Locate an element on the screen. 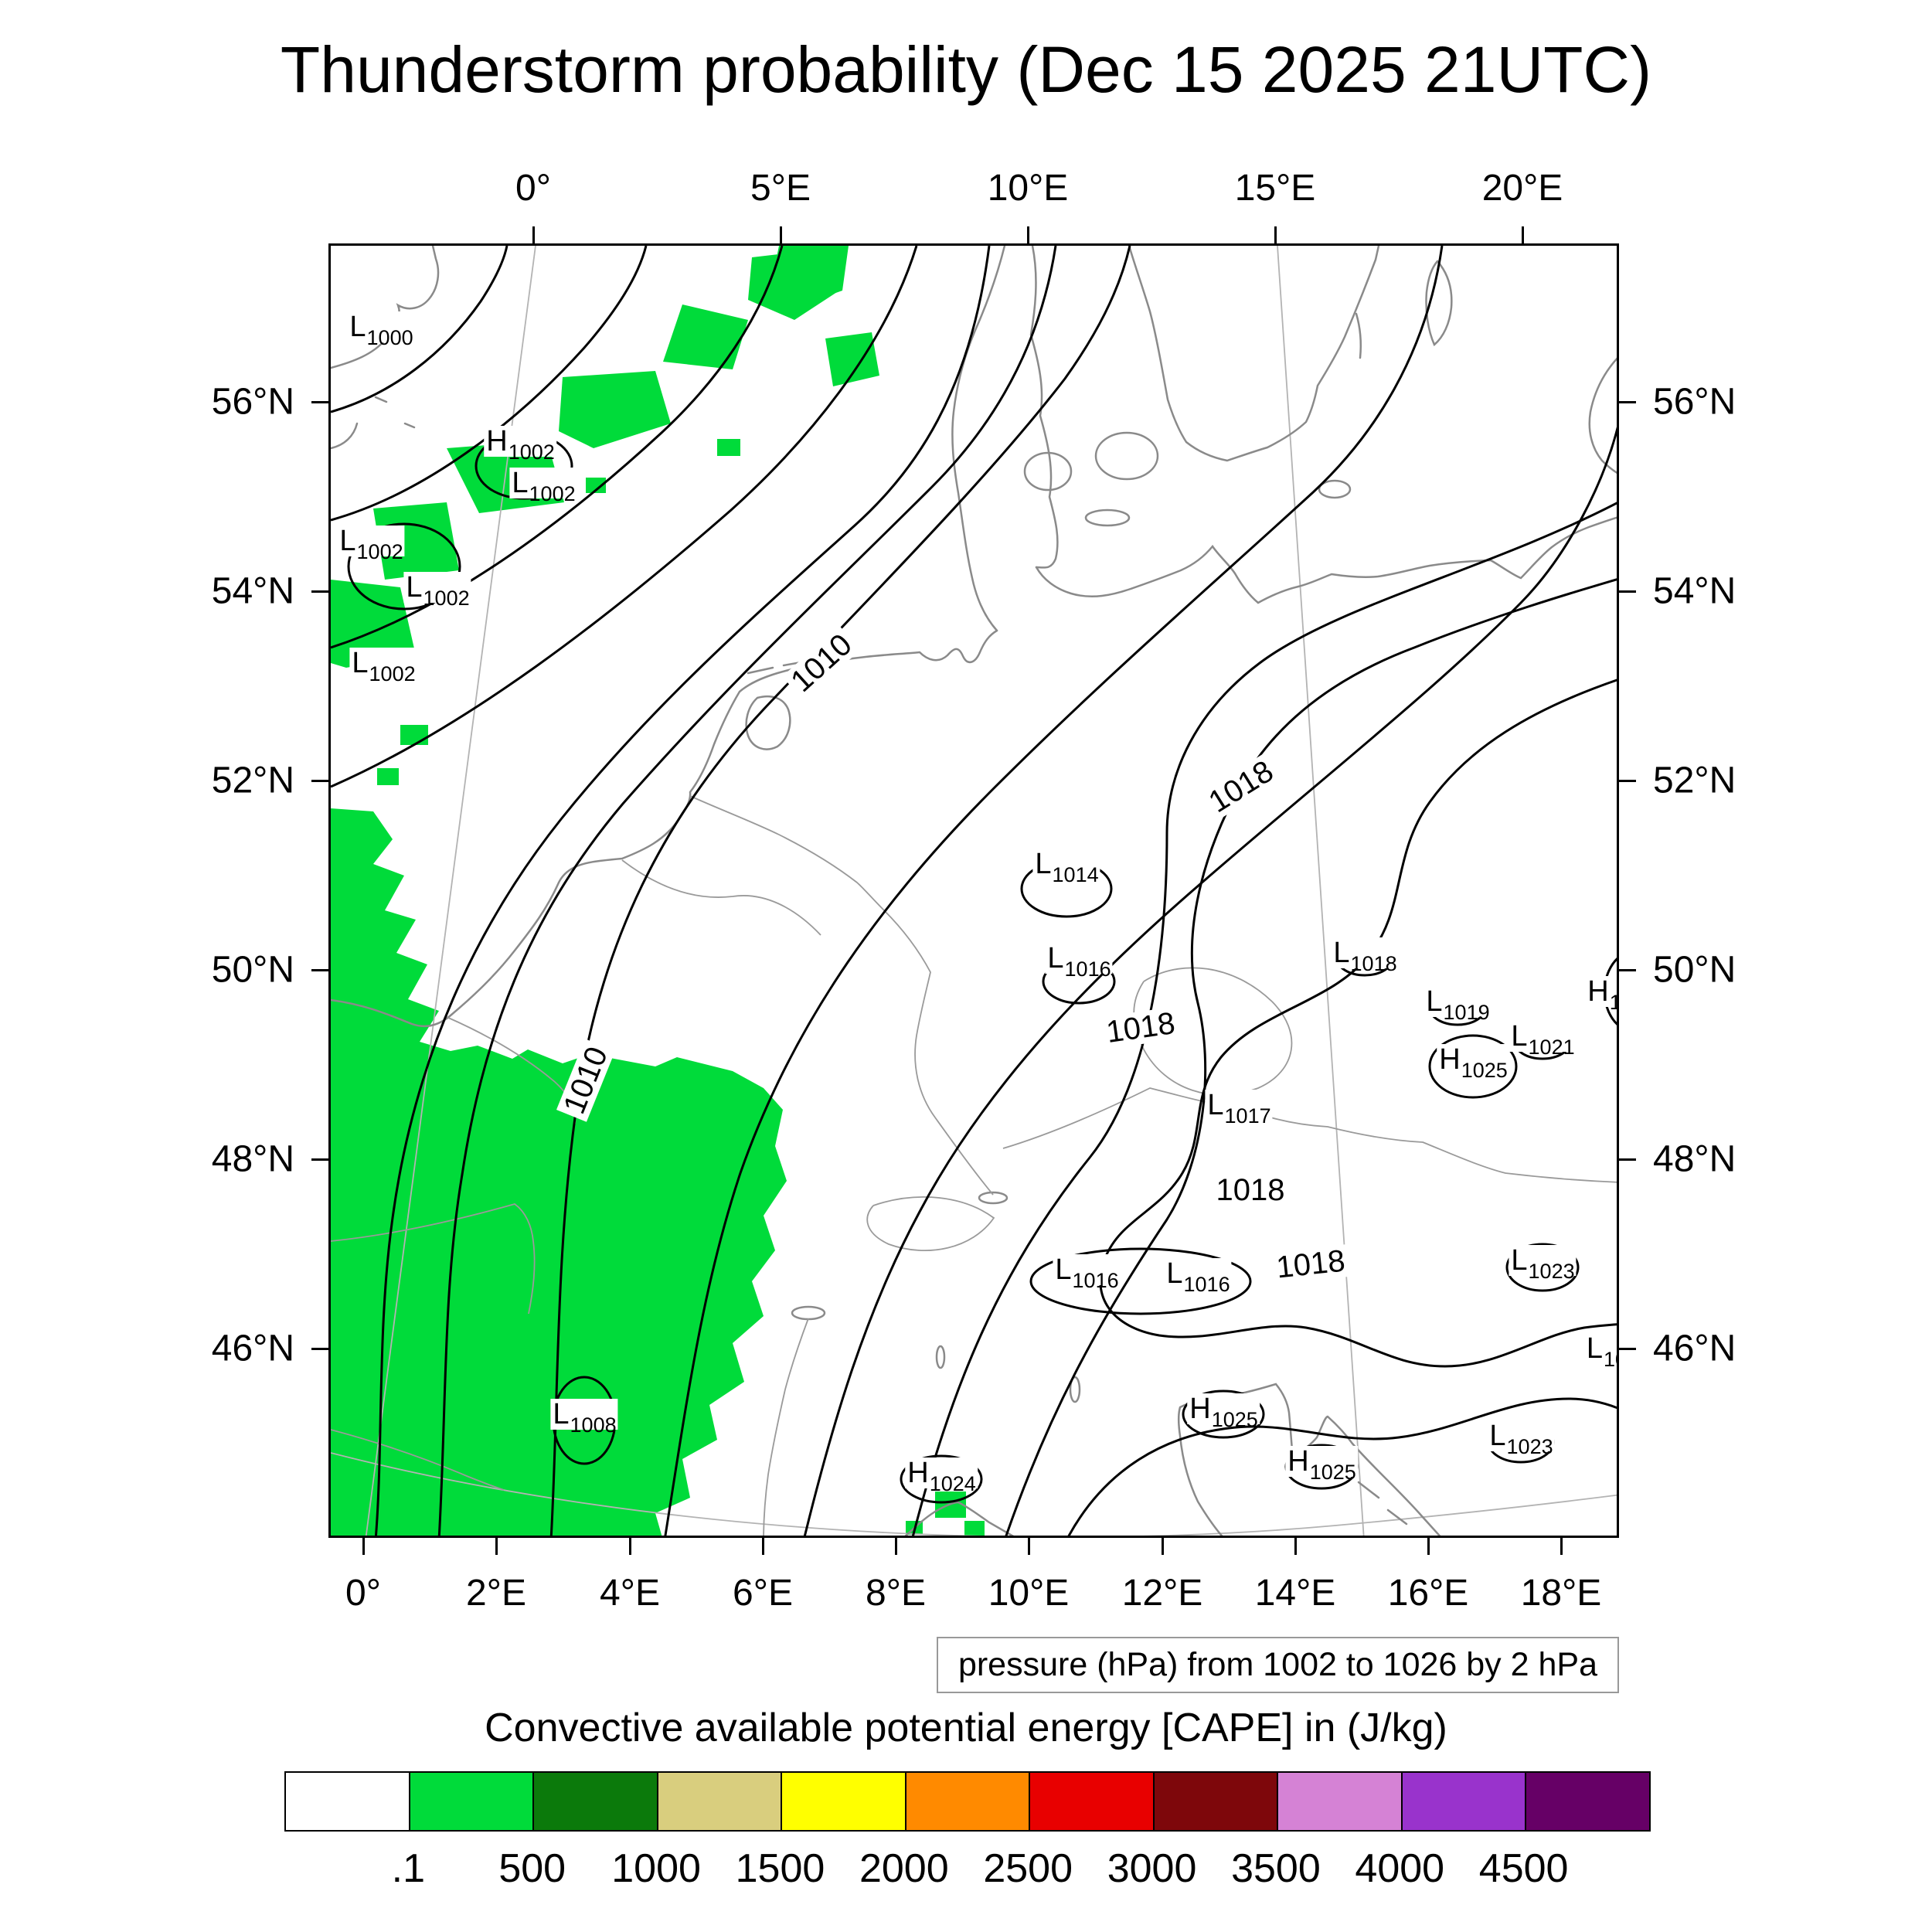 The image size is (1932, 1932). lat-tick-label-left: 50°N is located at coordinates (253, 970).